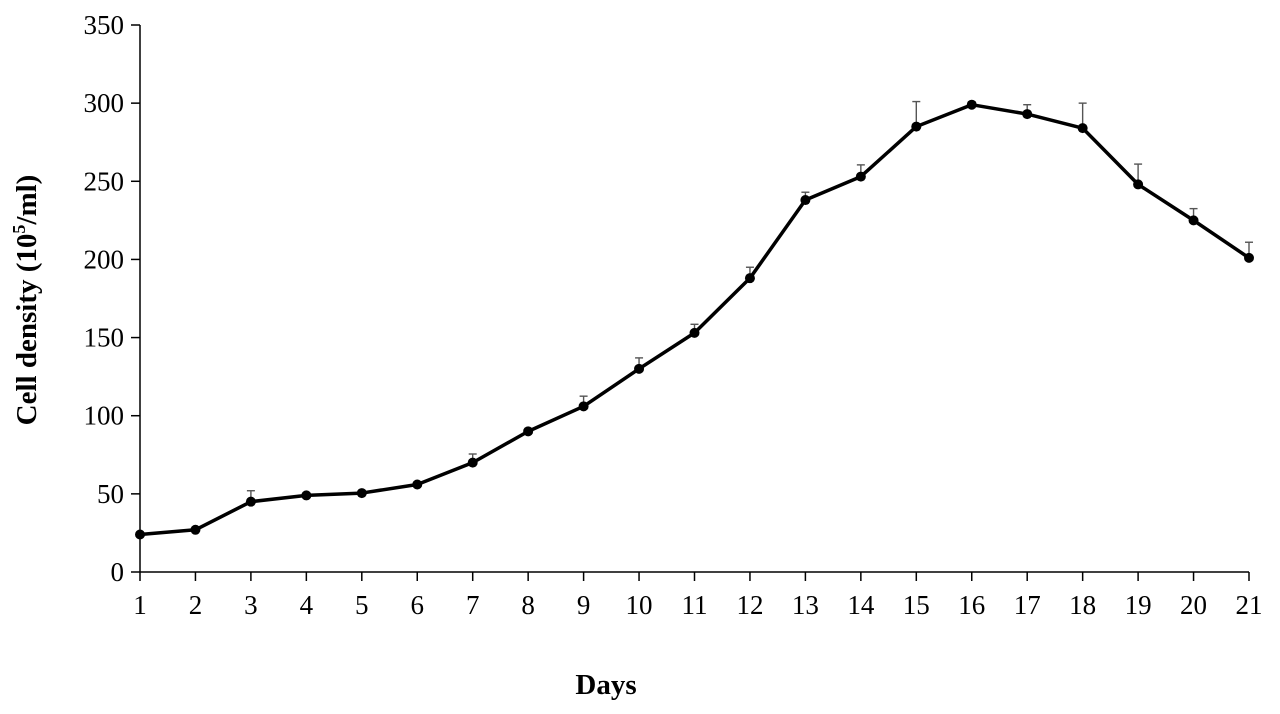 The image size is (1280, 714). I want to click on x-tick-label: 14, so click(861, 605).